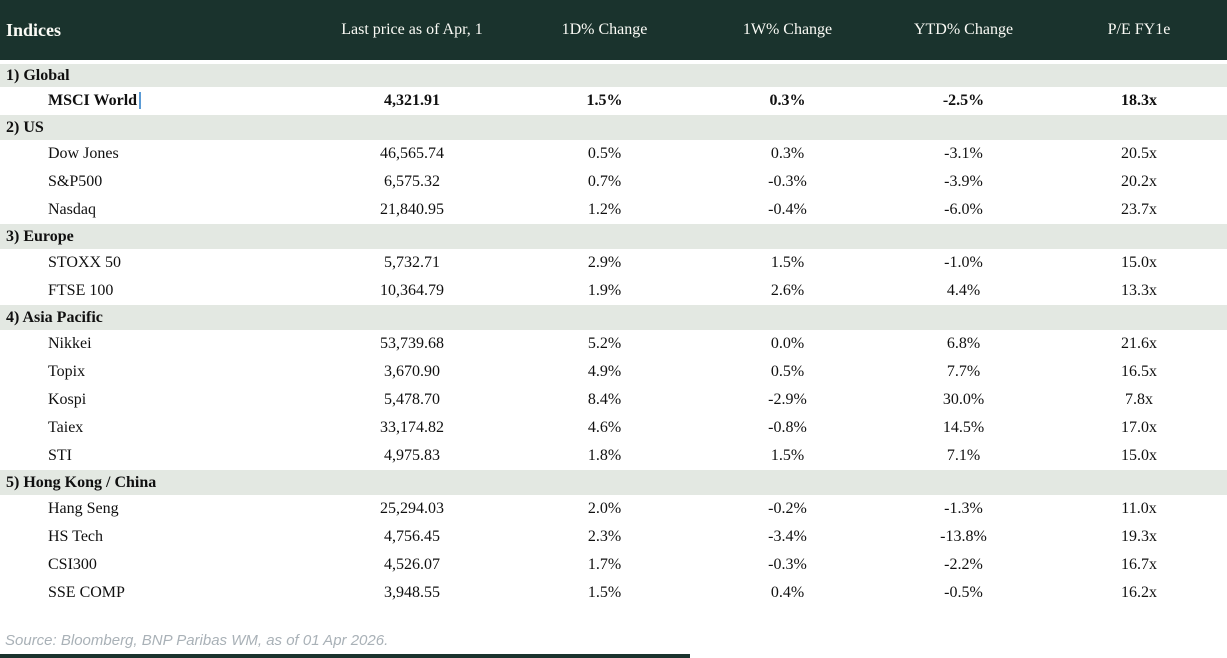  I want to click on index-name-cell: STI, so click(157, 456).